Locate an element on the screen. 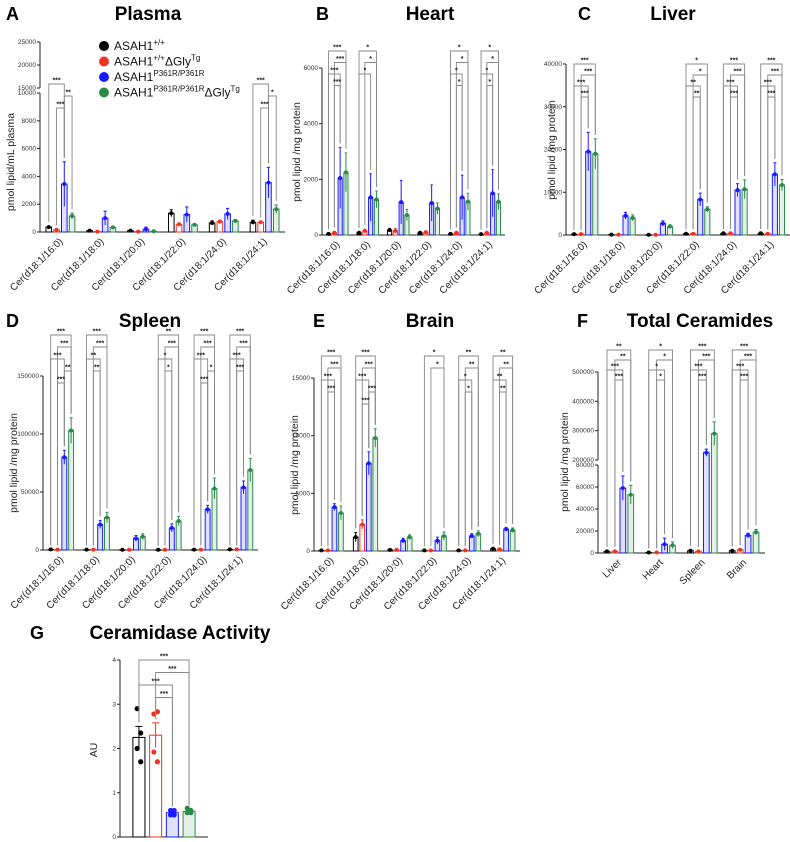 The width and height of the screenshot is (790, 842). x-tick-label: Spleen is located at coordinates (693, 572).